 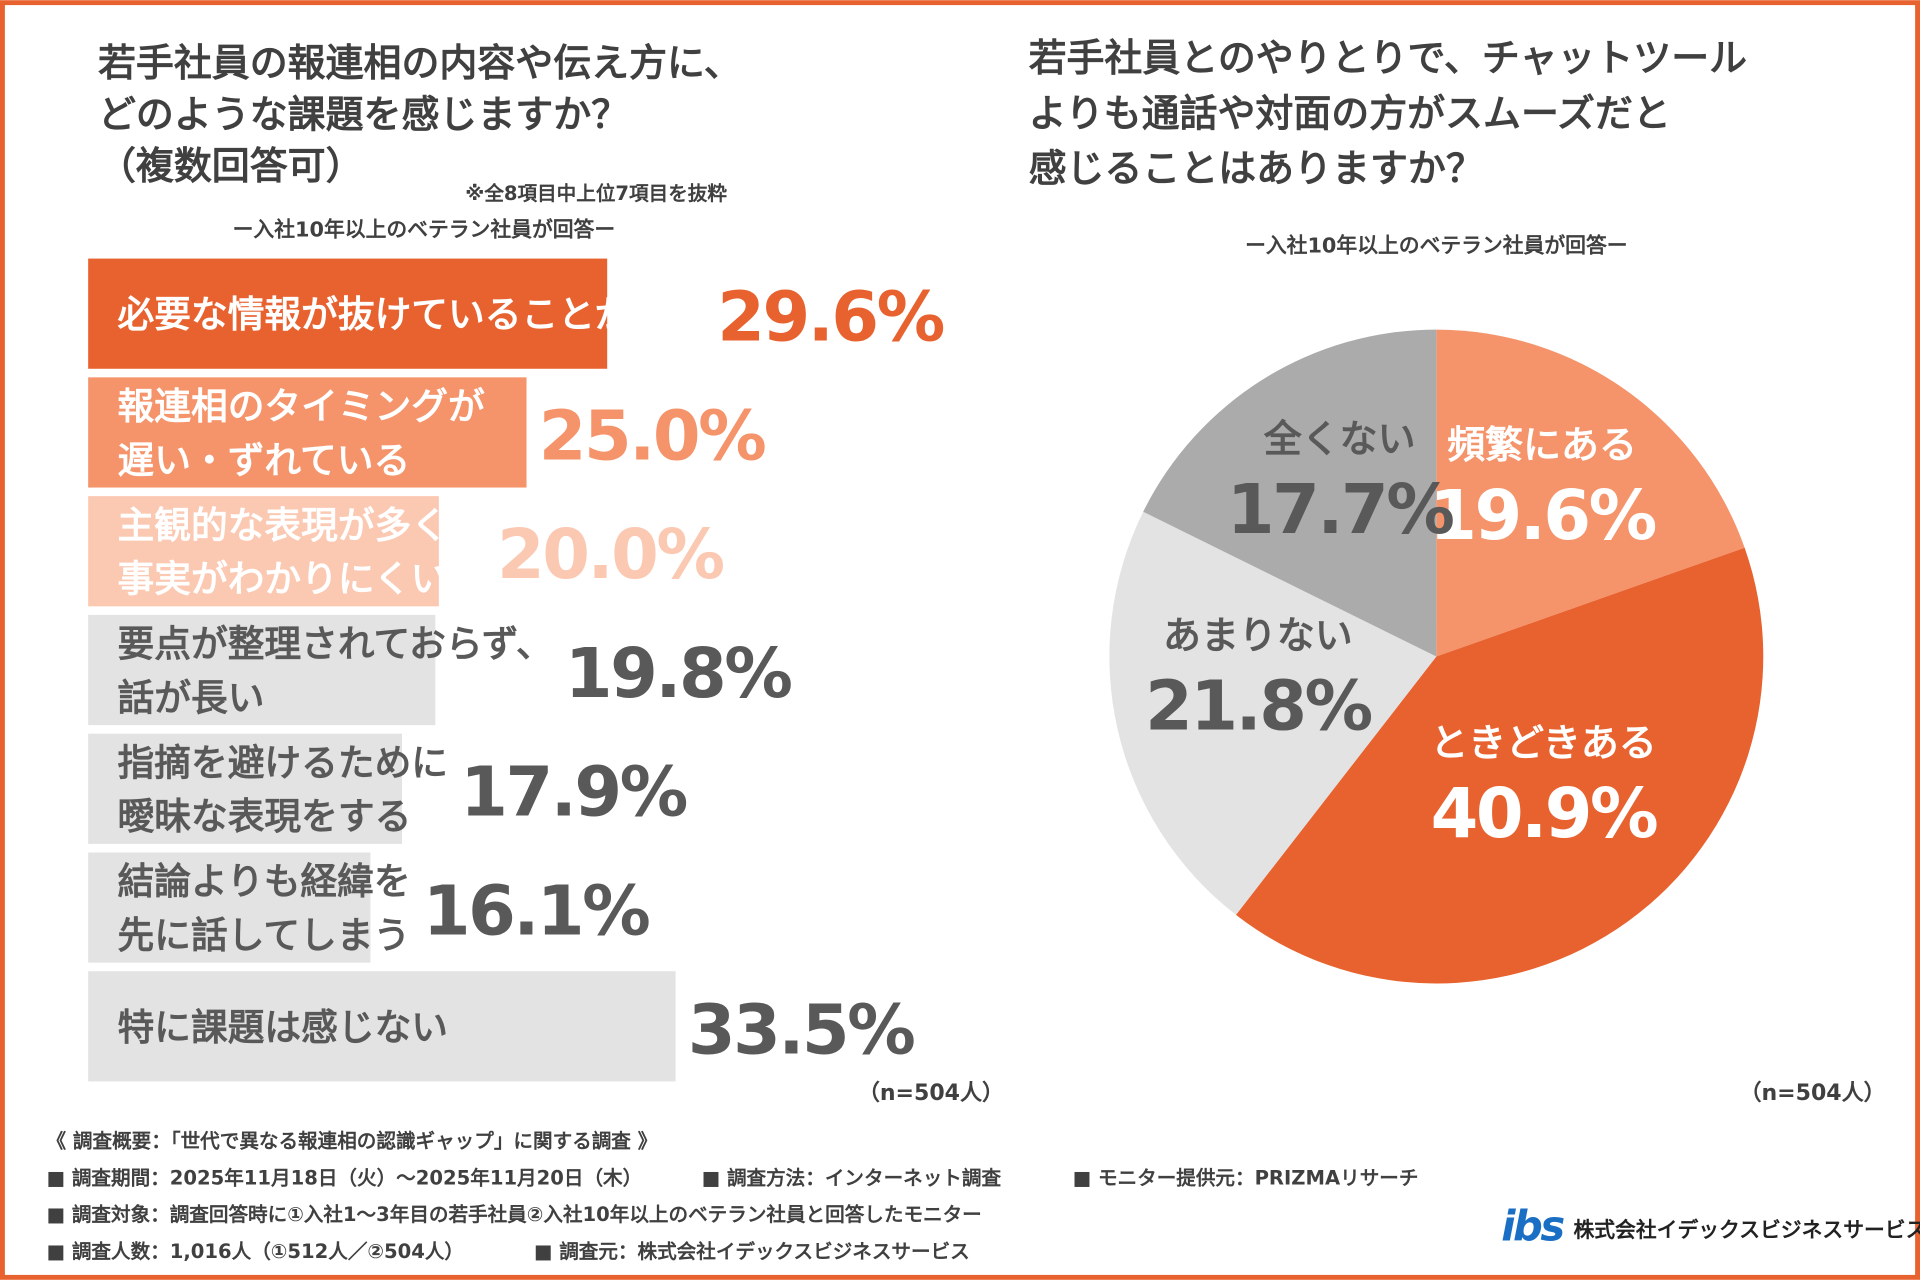 What do you see at coordinates (573, 793) in the screenshot?
I see `value-label: 17.9%` at bounding box center [573, 793].